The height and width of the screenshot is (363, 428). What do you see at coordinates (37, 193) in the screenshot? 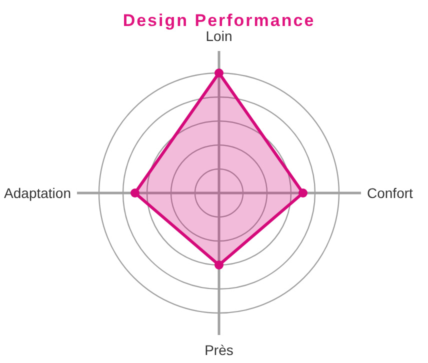
I see `spoke-label: Adaptation` at bounding box center [37, 193].